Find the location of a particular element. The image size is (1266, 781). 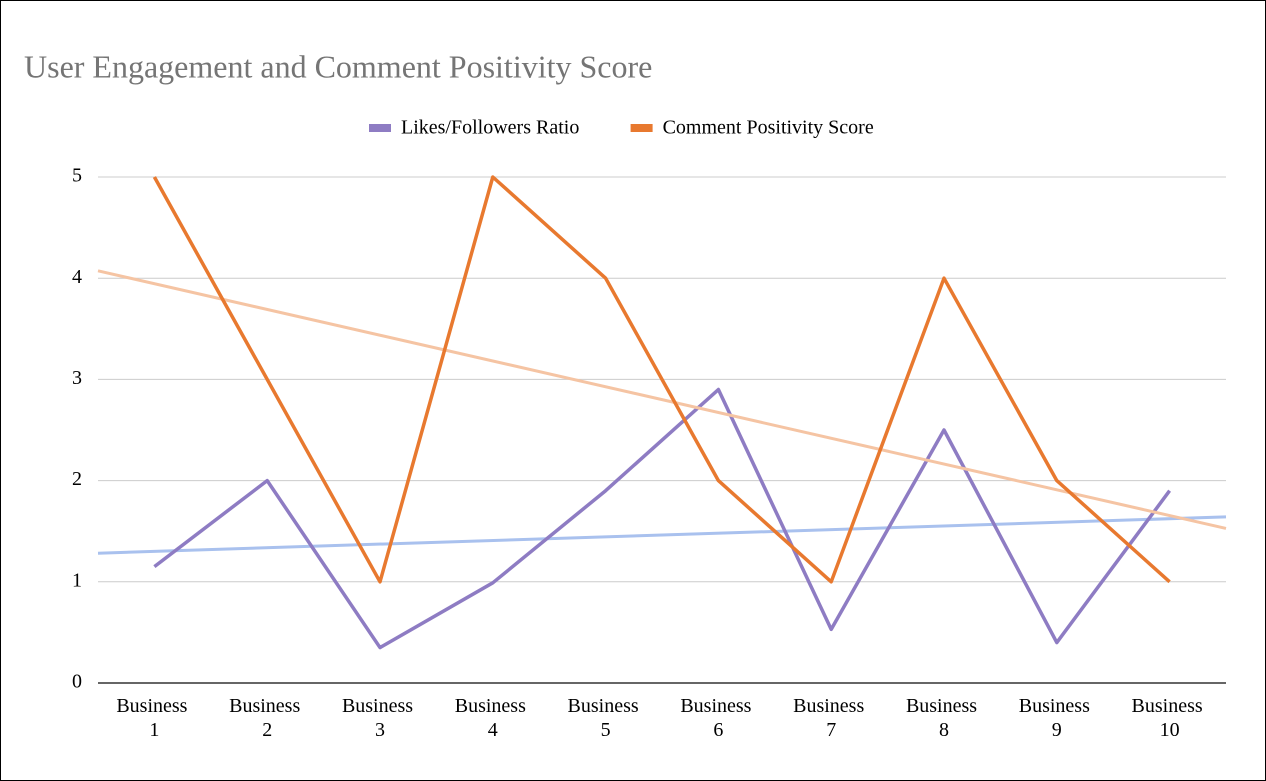

x-tick-label-line: 2 is located at coordinates (267, 730).